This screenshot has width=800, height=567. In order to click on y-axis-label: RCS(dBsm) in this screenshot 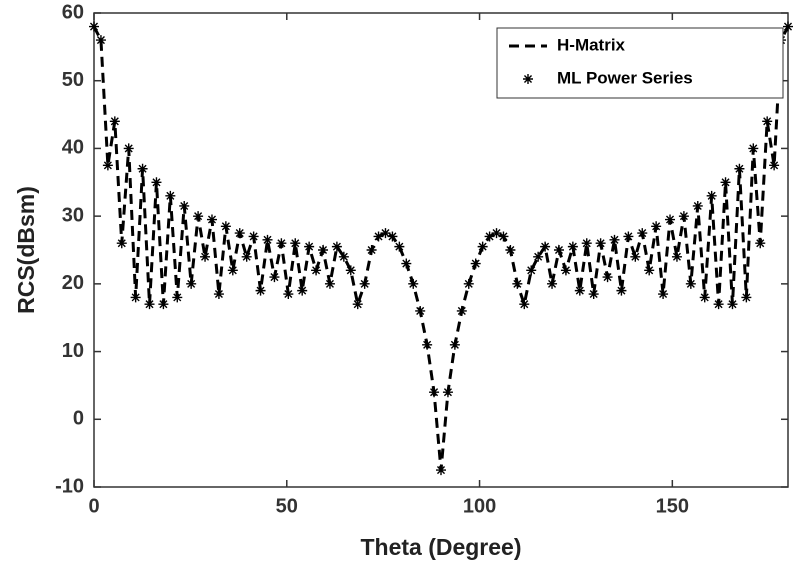, I will do `click(26, 250)`.